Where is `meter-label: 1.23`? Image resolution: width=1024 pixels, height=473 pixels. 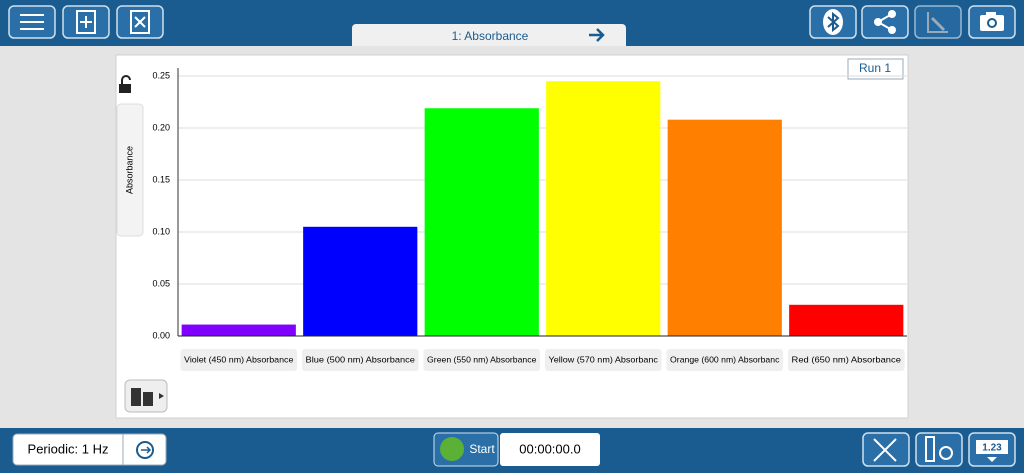
meter-label: 1.23 is located at coordinates (992, 448).